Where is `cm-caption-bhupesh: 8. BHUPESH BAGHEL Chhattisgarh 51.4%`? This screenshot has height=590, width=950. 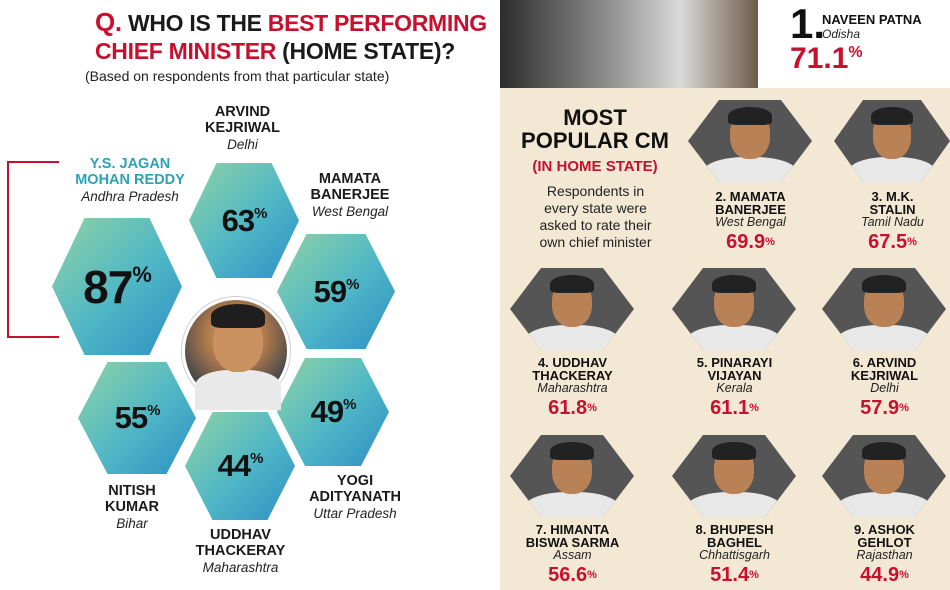 cm-caption-bhupesh: 8. BHUPESH BAGHEL Chhattisgarh 51.4% is located at coordinates (734, 554).